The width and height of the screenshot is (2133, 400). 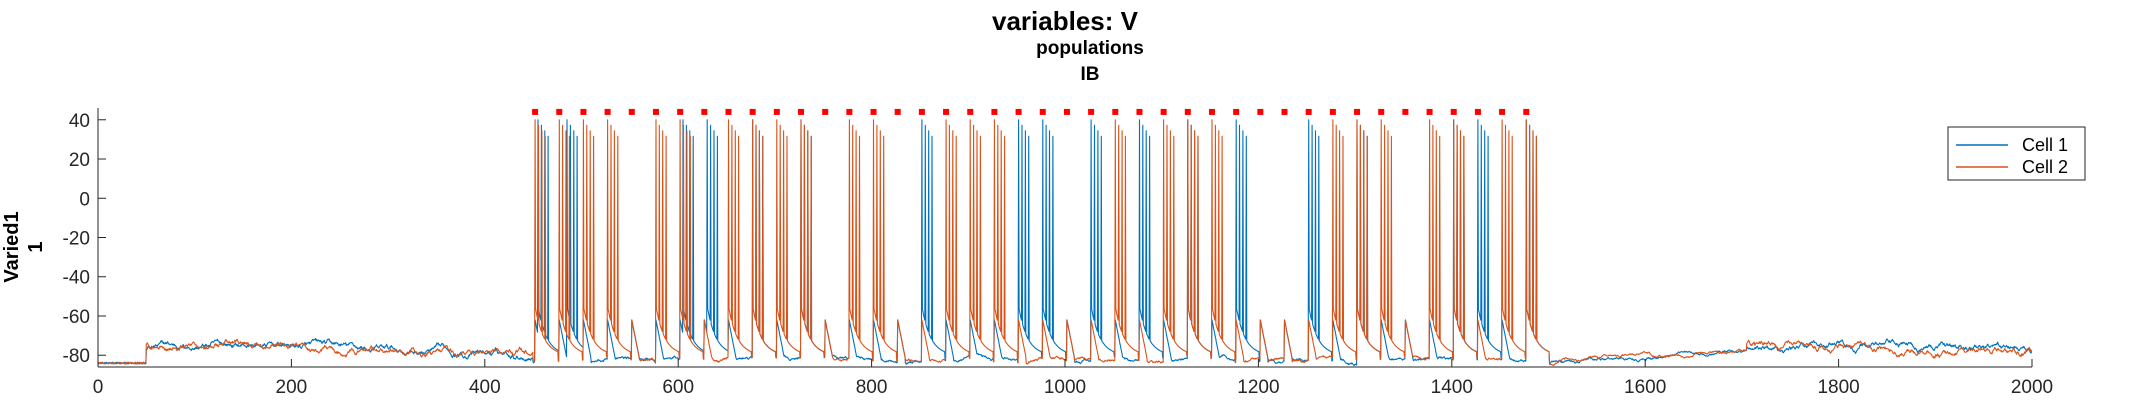 What do you see at coordinates (1258, 387) in the screenshot?
I see `x-tick-label-1200: 1200` at bounding box center [1258, 387].